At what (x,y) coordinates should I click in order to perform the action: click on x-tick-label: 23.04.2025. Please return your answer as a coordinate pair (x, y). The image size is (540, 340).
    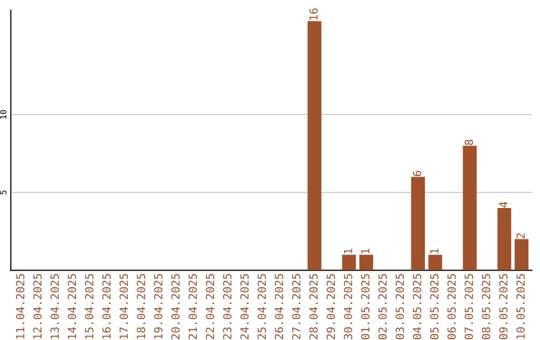
    Looking at the image, I should click on (227, 307).